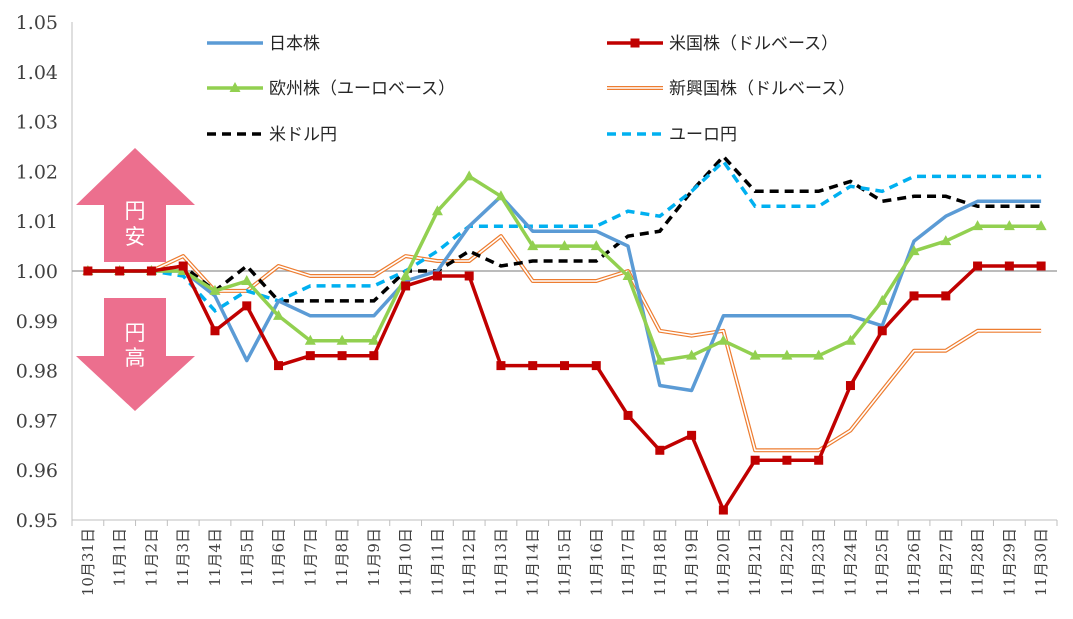 The height and width of the screenshot is (619, 1073). I want to click on x-tick-label: 11月6日, so click(279, 557).